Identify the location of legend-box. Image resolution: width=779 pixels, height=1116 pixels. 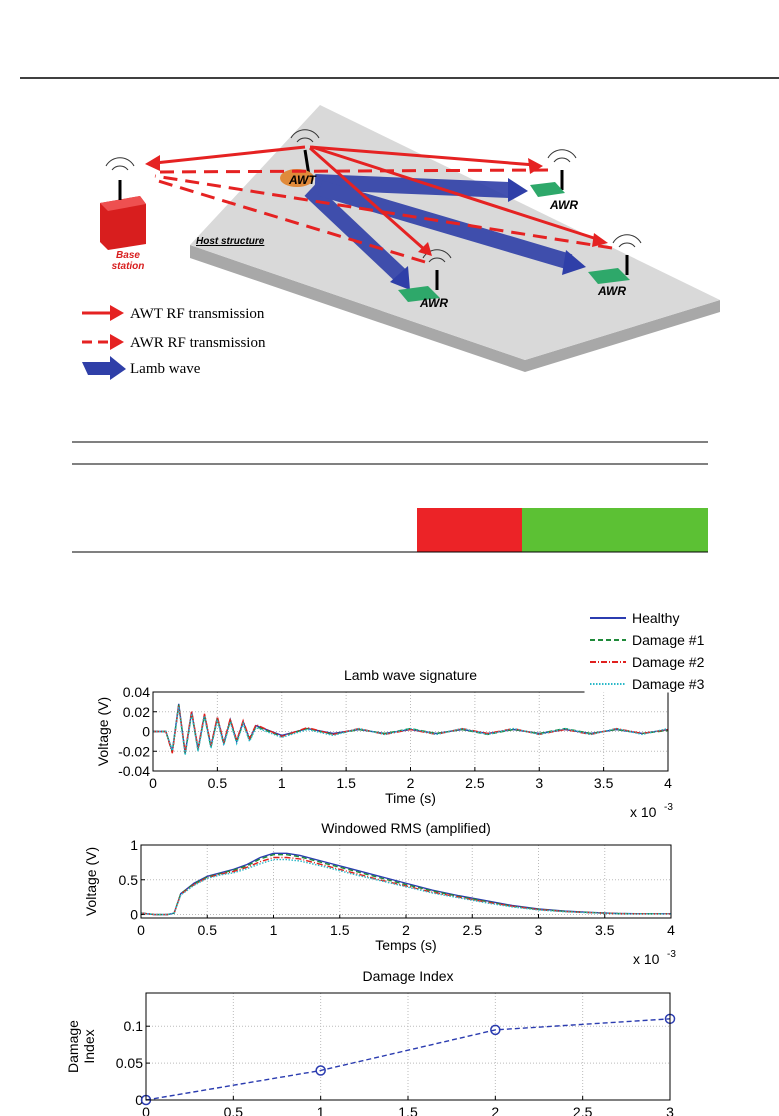
(653, 649).